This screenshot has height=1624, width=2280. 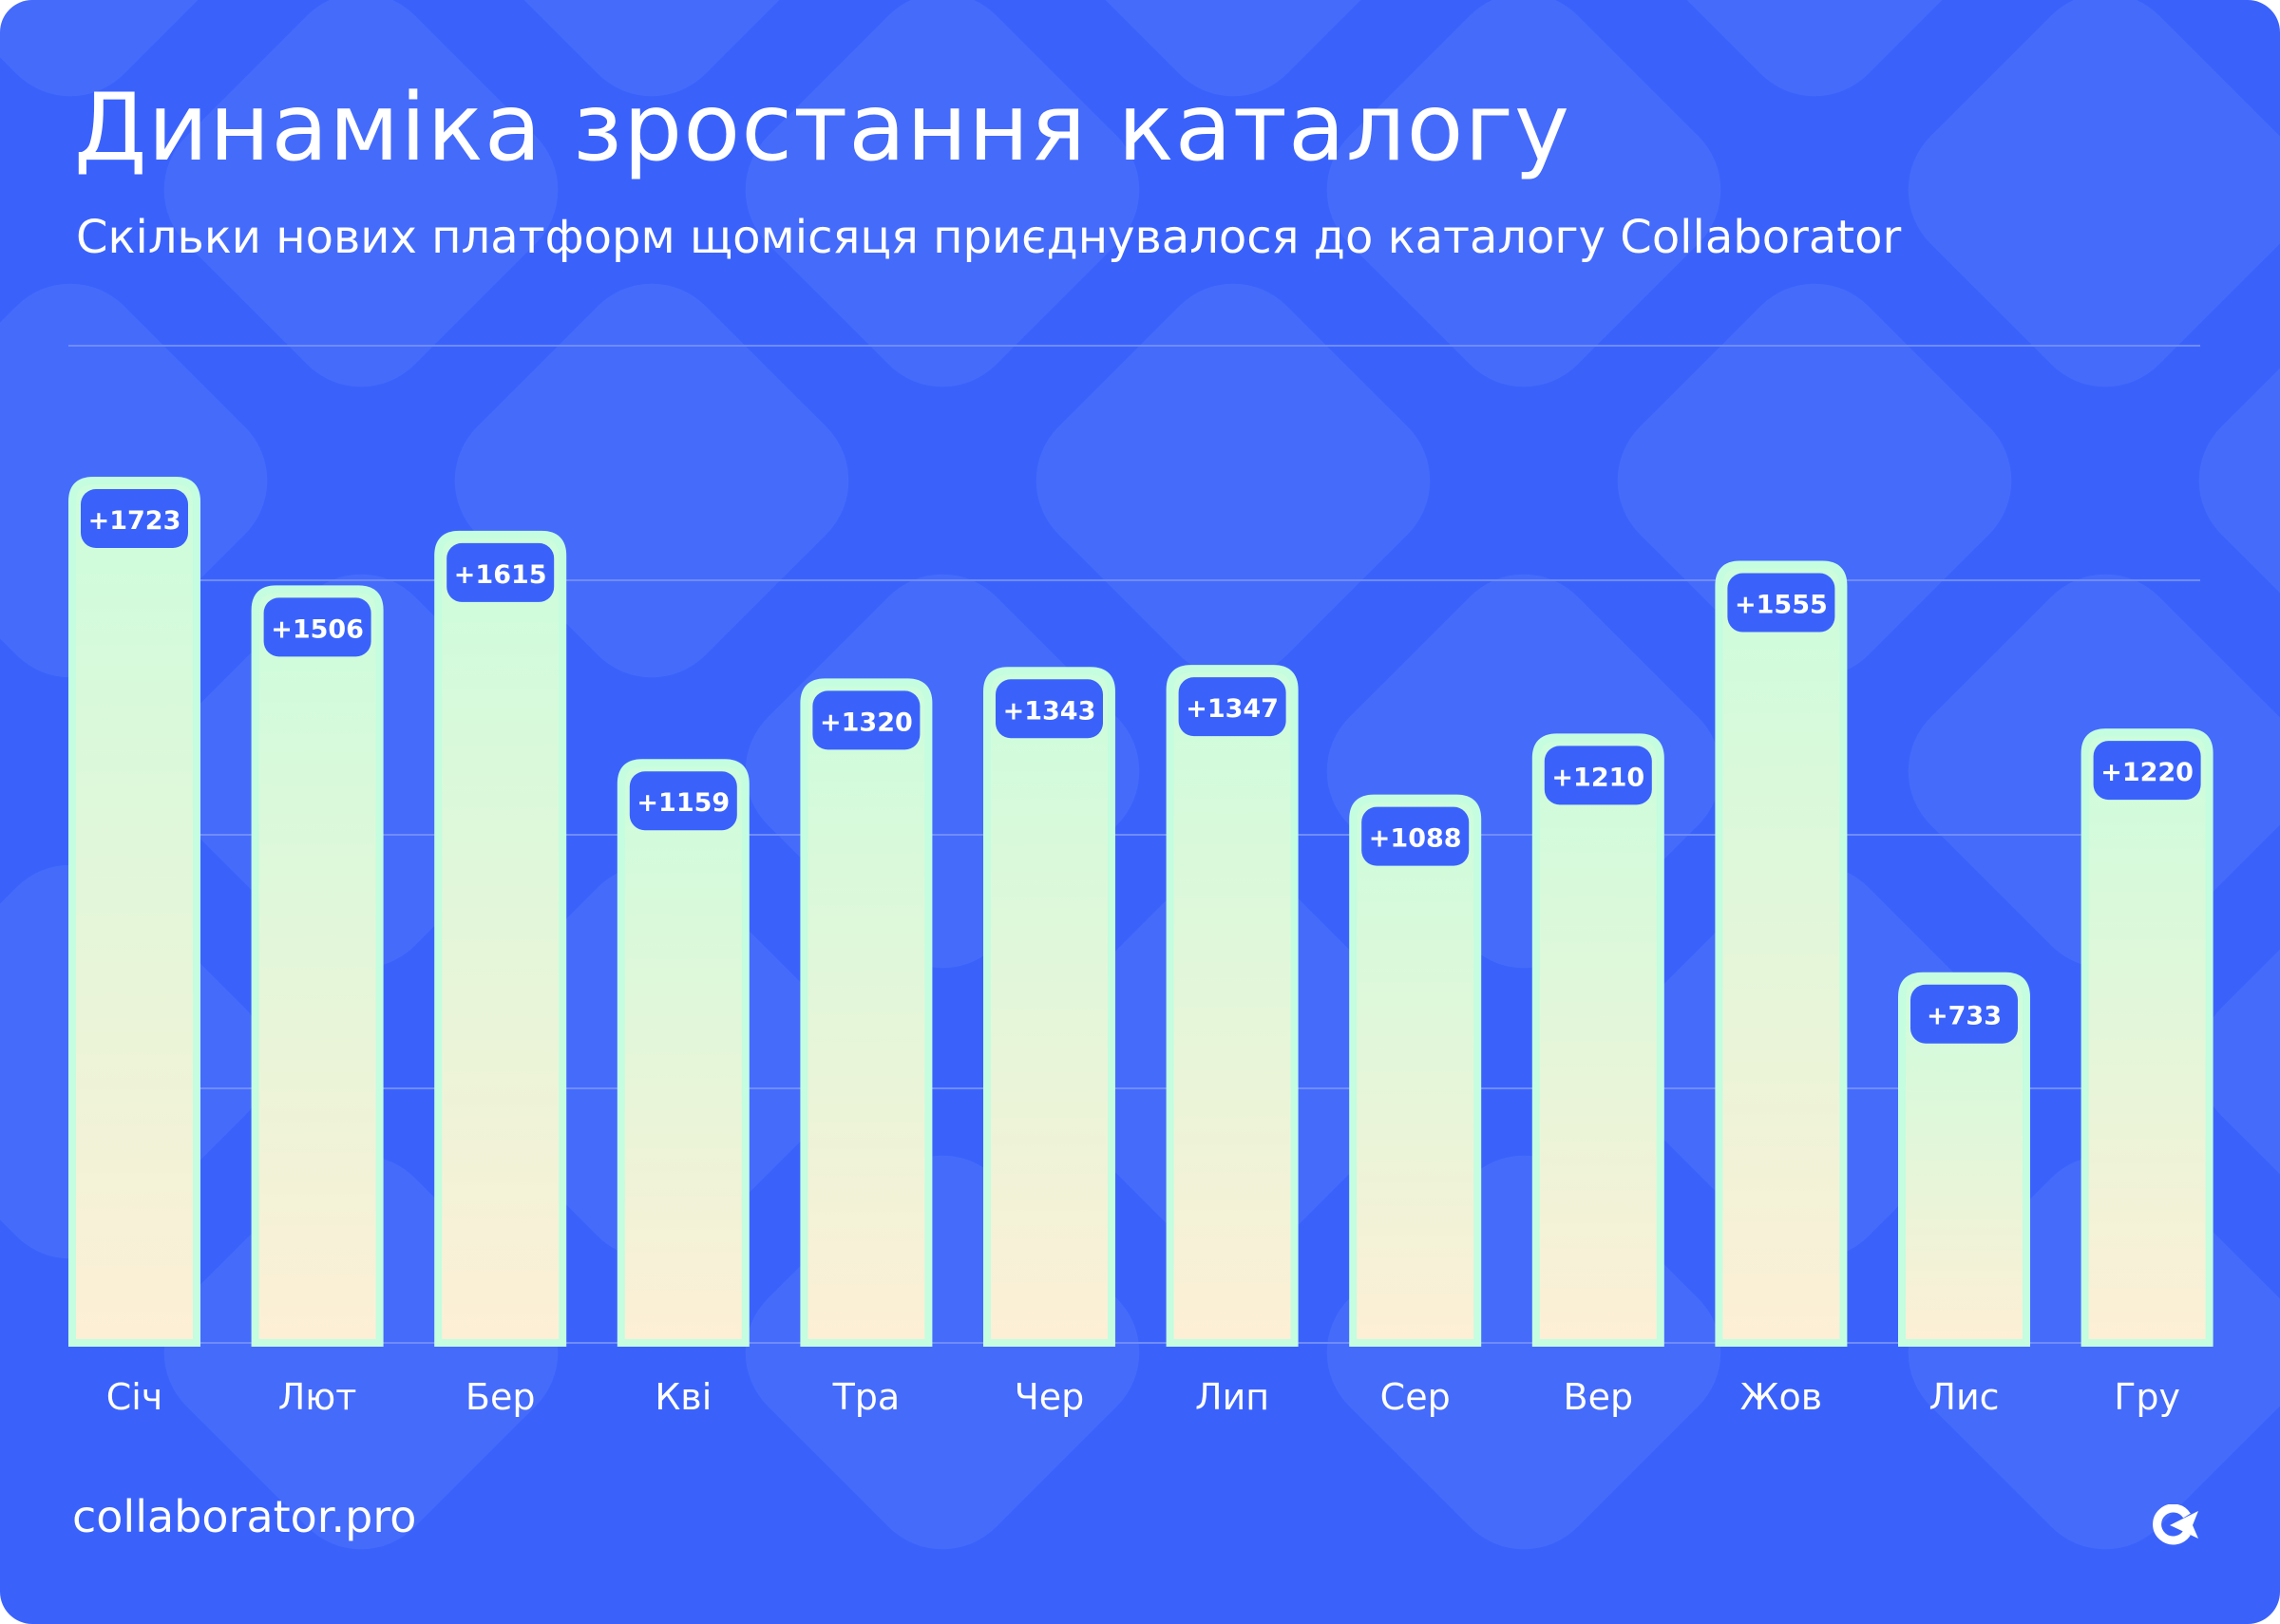 I want to click on data-label: +1320, so click(x=866, y=722).